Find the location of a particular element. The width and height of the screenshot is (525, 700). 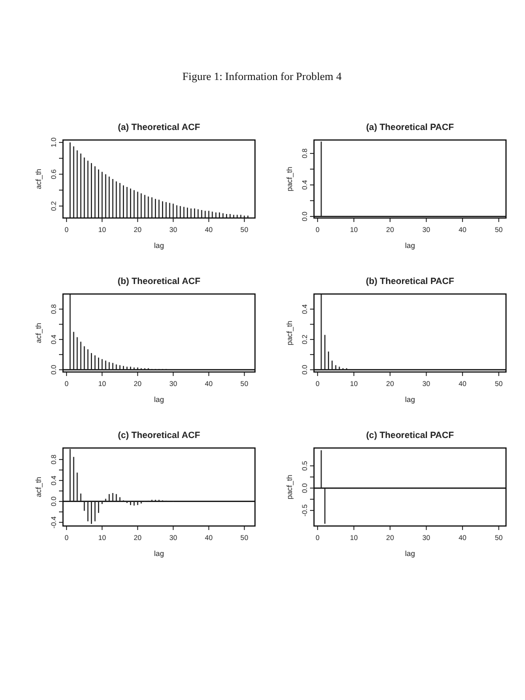

caption: Figure 1: Information for Problem 4 is located at coordinates (262, 77).